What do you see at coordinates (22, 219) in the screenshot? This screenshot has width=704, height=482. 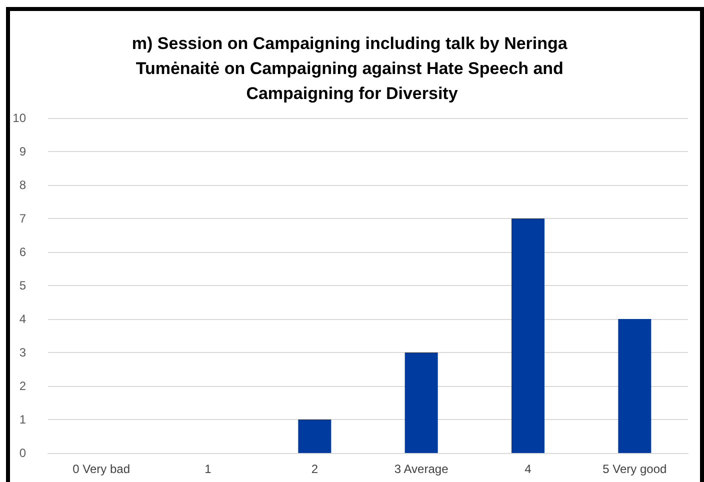 I see `y-tick-label: 7` at bounding box center [22, 219].